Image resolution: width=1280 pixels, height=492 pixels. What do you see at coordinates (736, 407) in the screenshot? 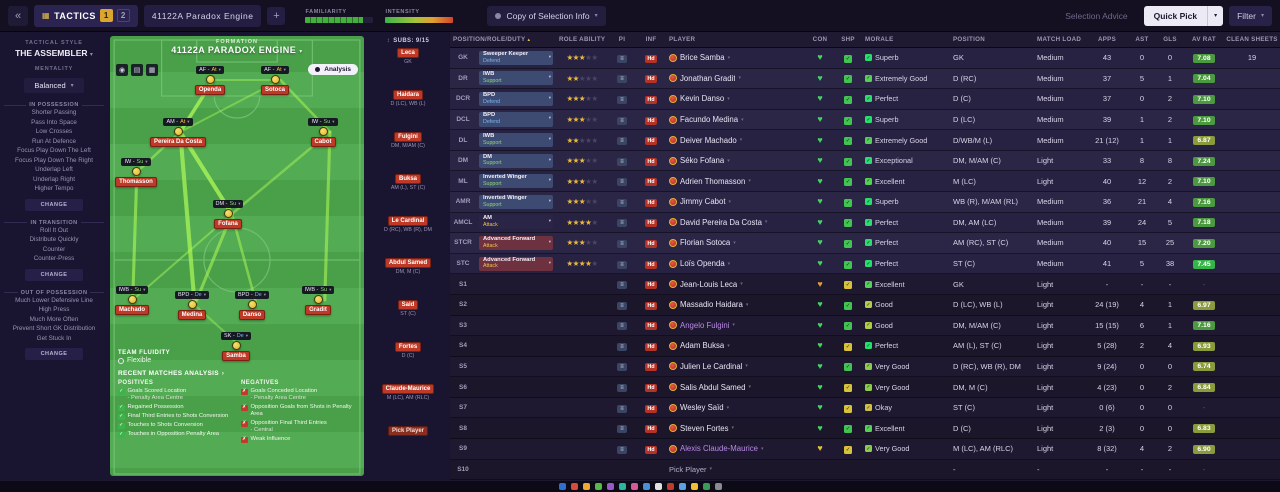
I see `player-cell: Wesley Saïd ▾` at bounding box center [736, 407].